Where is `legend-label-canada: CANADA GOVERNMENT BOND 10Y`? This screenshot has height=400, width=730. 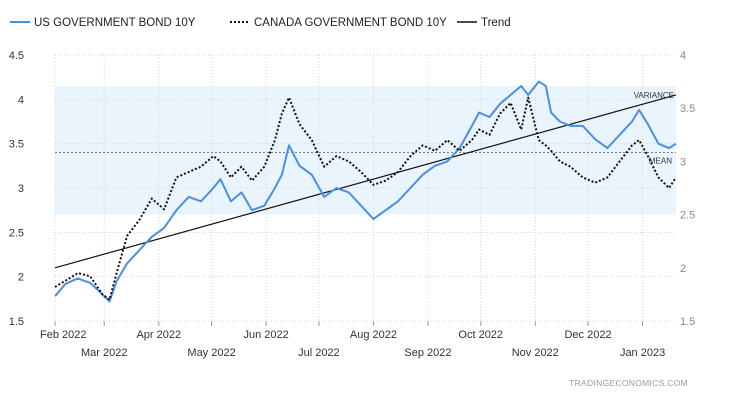
legend-label-canada: CANADA GOVERNMENT BOND 10Y is located at coordinates (350, 23).